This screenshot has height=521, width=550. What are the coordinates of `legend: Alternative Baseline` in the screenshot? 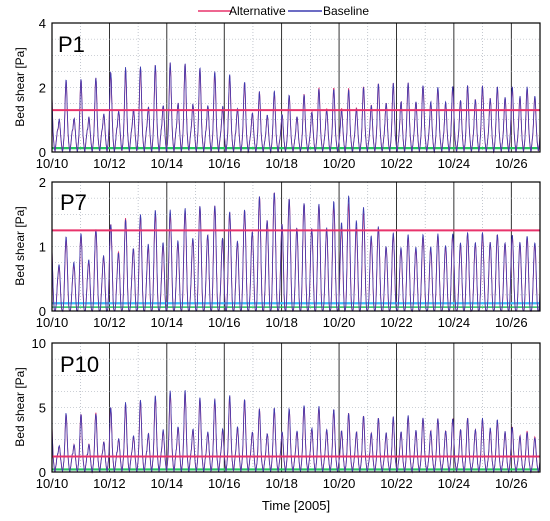 It's located at (283, 11).